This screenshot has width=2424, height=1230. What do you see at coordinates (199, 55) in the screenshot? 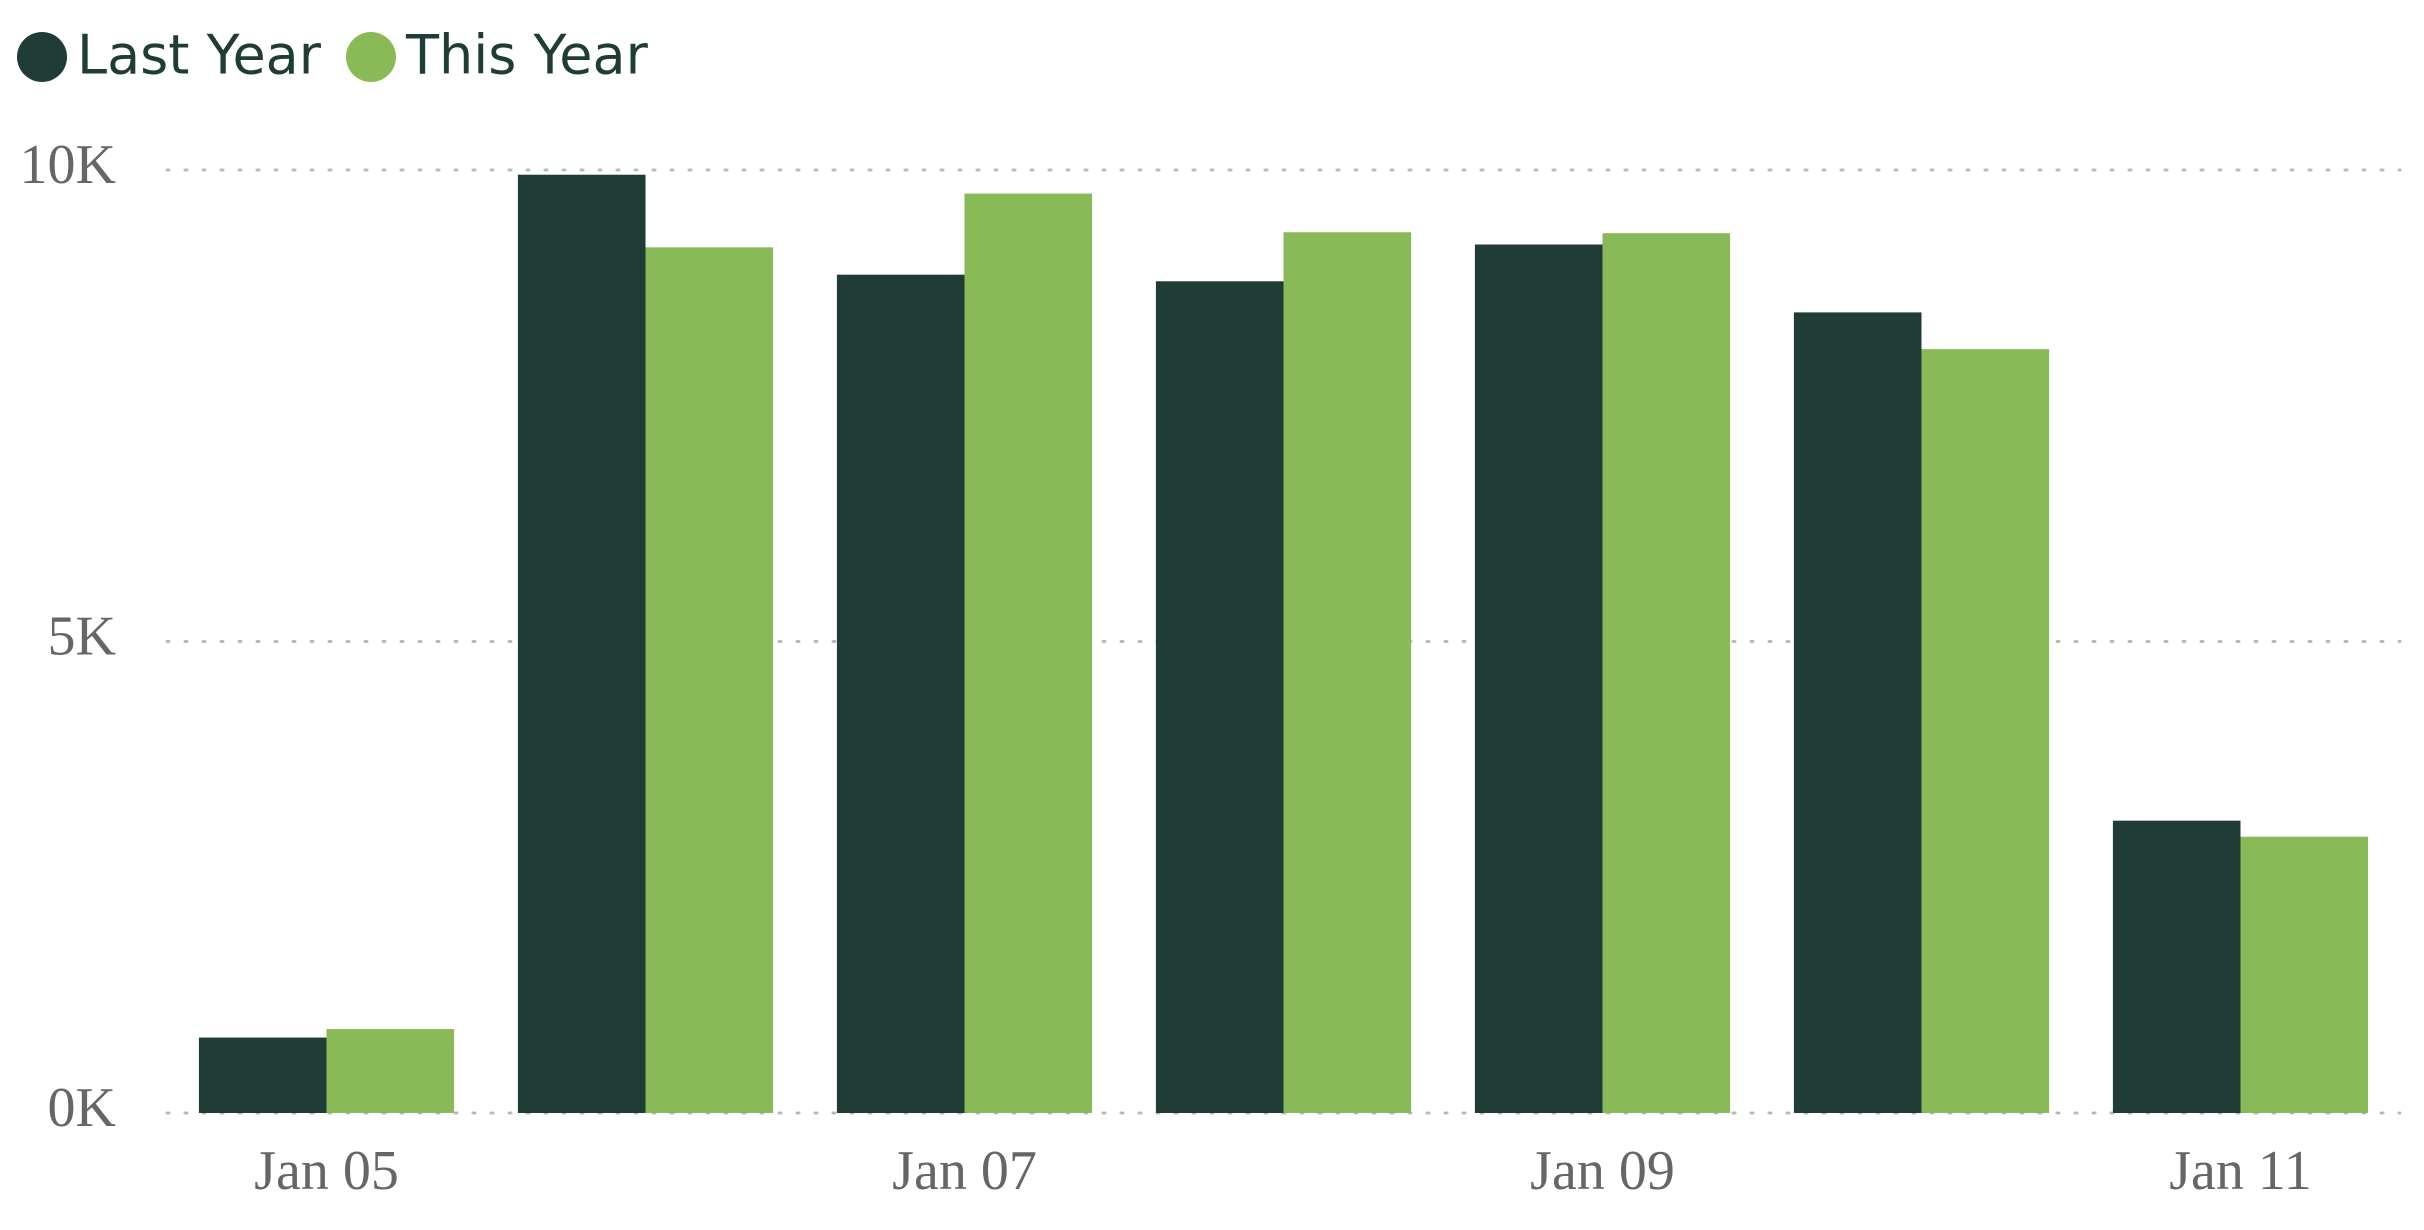
I see `legend-label: Last Year` at bounding box center [199, 55].